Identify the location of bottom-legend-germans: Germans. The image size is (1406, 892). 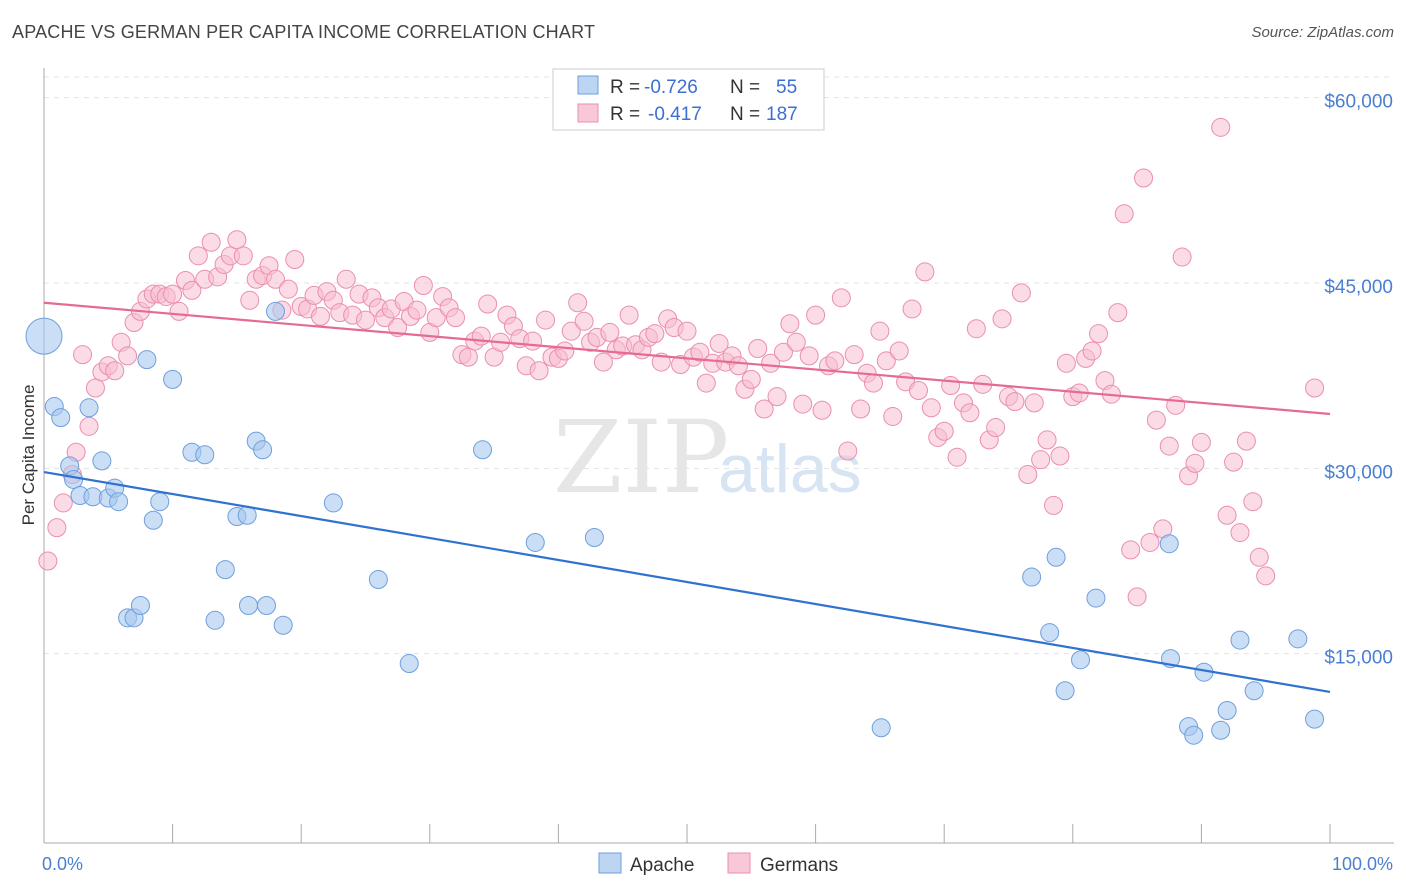
(799, 865).